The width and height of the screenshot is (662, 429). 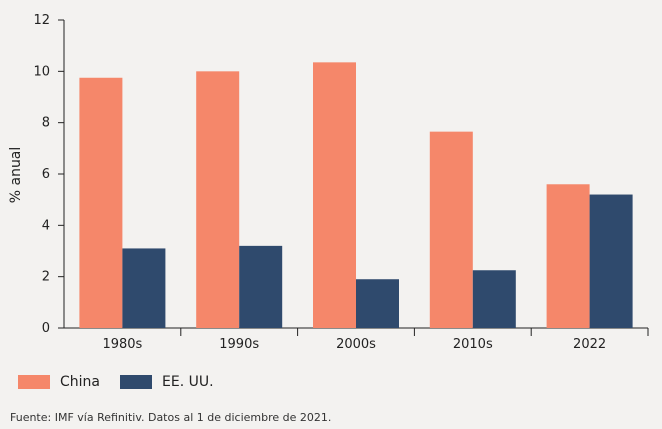 What do you see at coordinates (59, 382) in the screenshot?
I see `legend-item-china: China` at bounding box center [59, 382].